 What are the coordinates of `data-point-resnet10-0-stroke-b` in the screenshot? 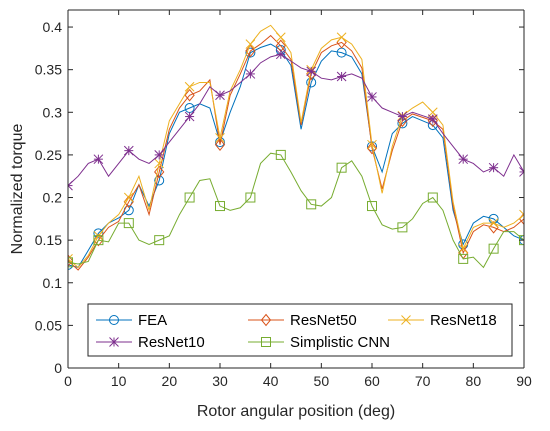 It's located at (70, 183).